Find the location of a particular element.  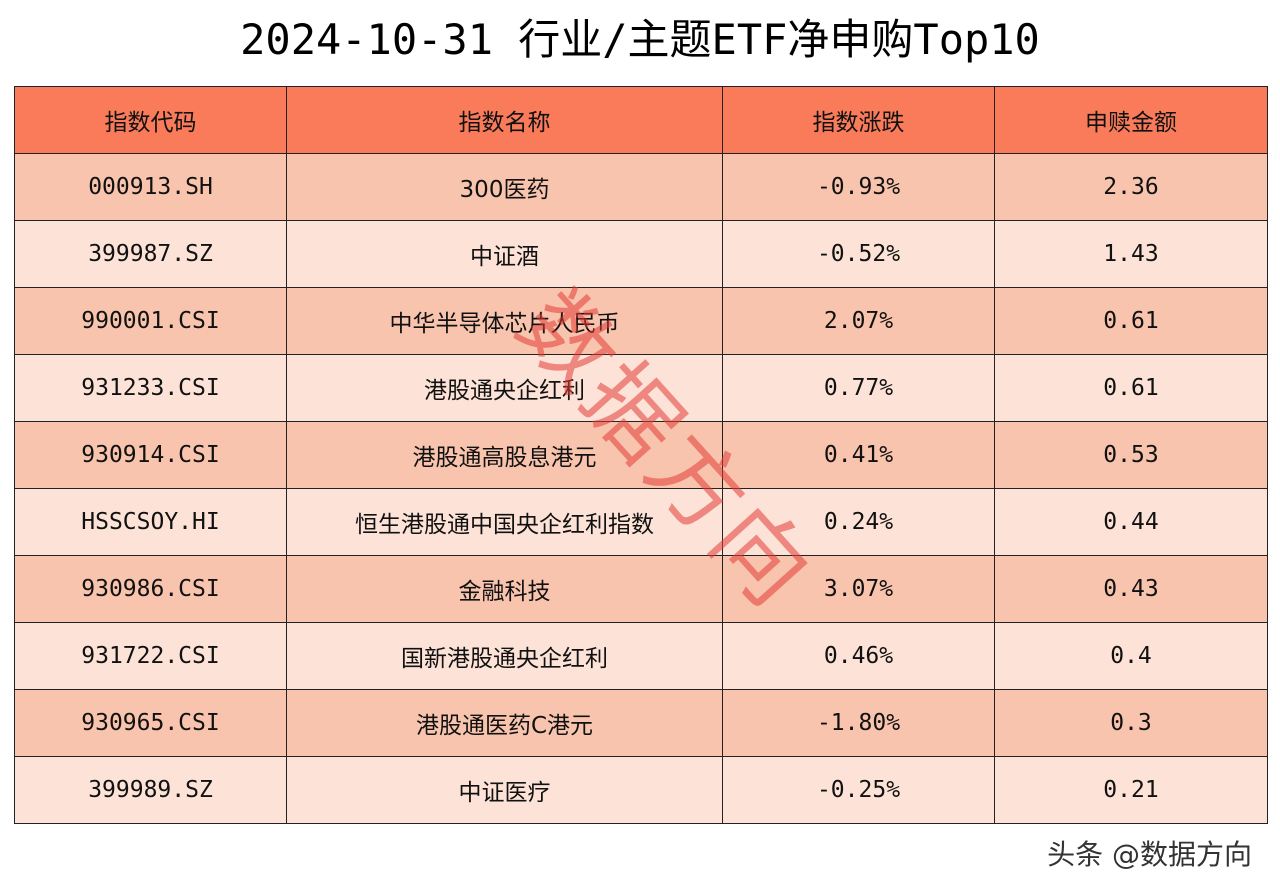

table-row: 399989.SZ 中证医疗 -0.25% 0.21 is located at coordinates (641, 790).